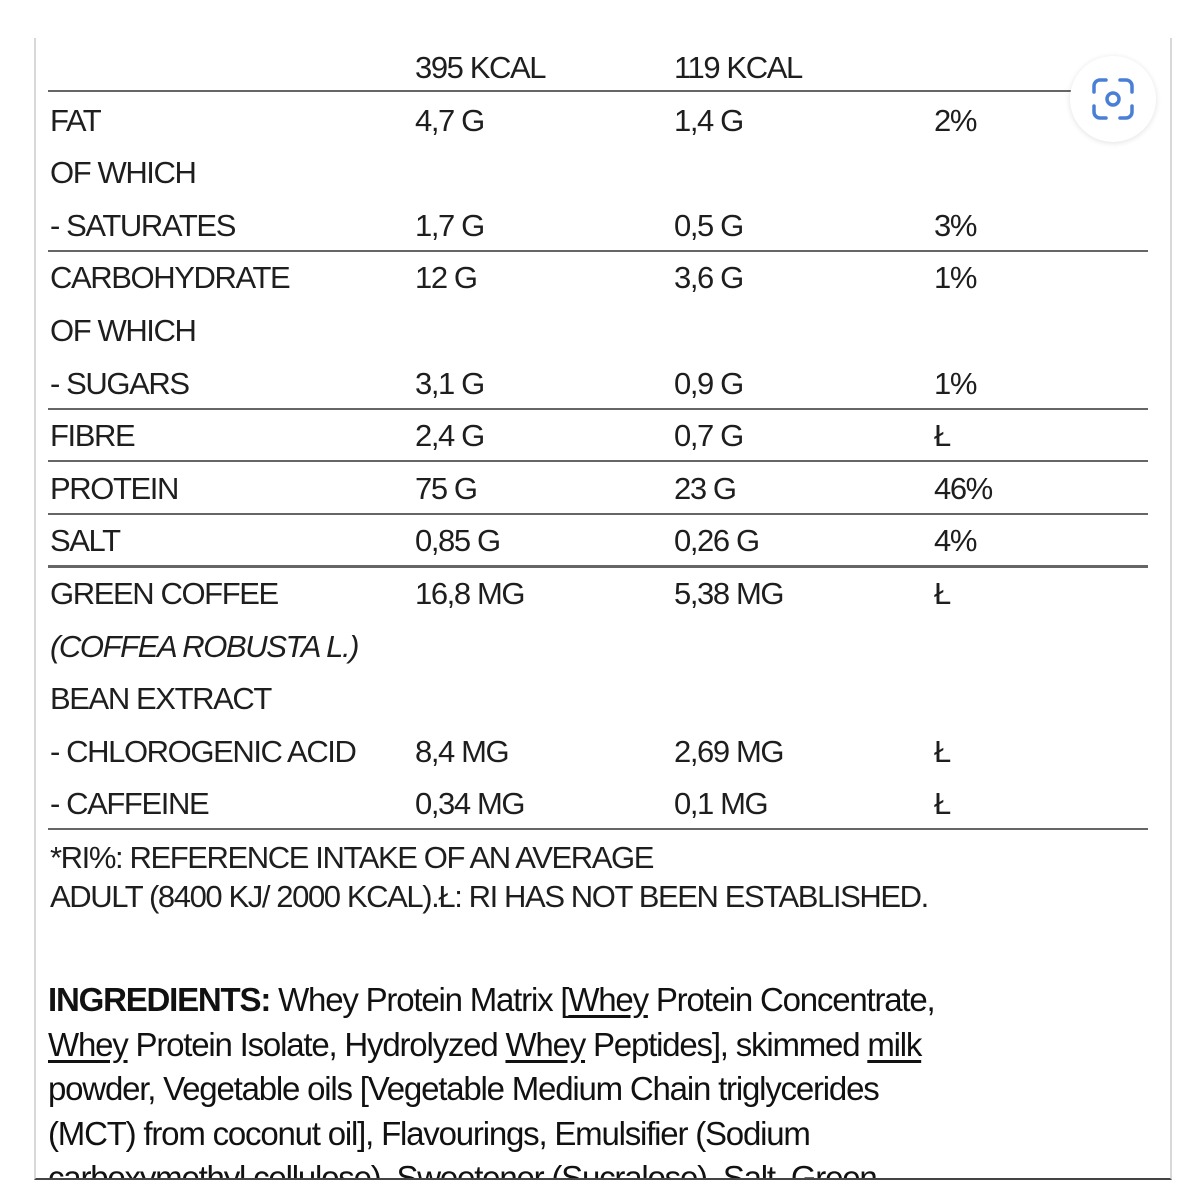 Image resolution: width=1200 pixels, height=1200 pixels. Describe the element at coordinates (352, 857) in the screenshot. I see `footnote: *RI%: REFERENCE INTAKE OF AN AVERAGE` at that location.